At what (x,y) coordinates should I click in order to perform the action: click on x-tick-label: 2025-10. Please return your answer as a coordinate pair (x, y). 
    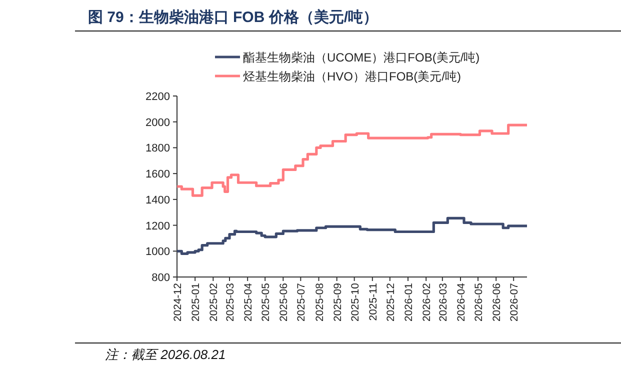
    Looking at the image, I should click on (355, 302).